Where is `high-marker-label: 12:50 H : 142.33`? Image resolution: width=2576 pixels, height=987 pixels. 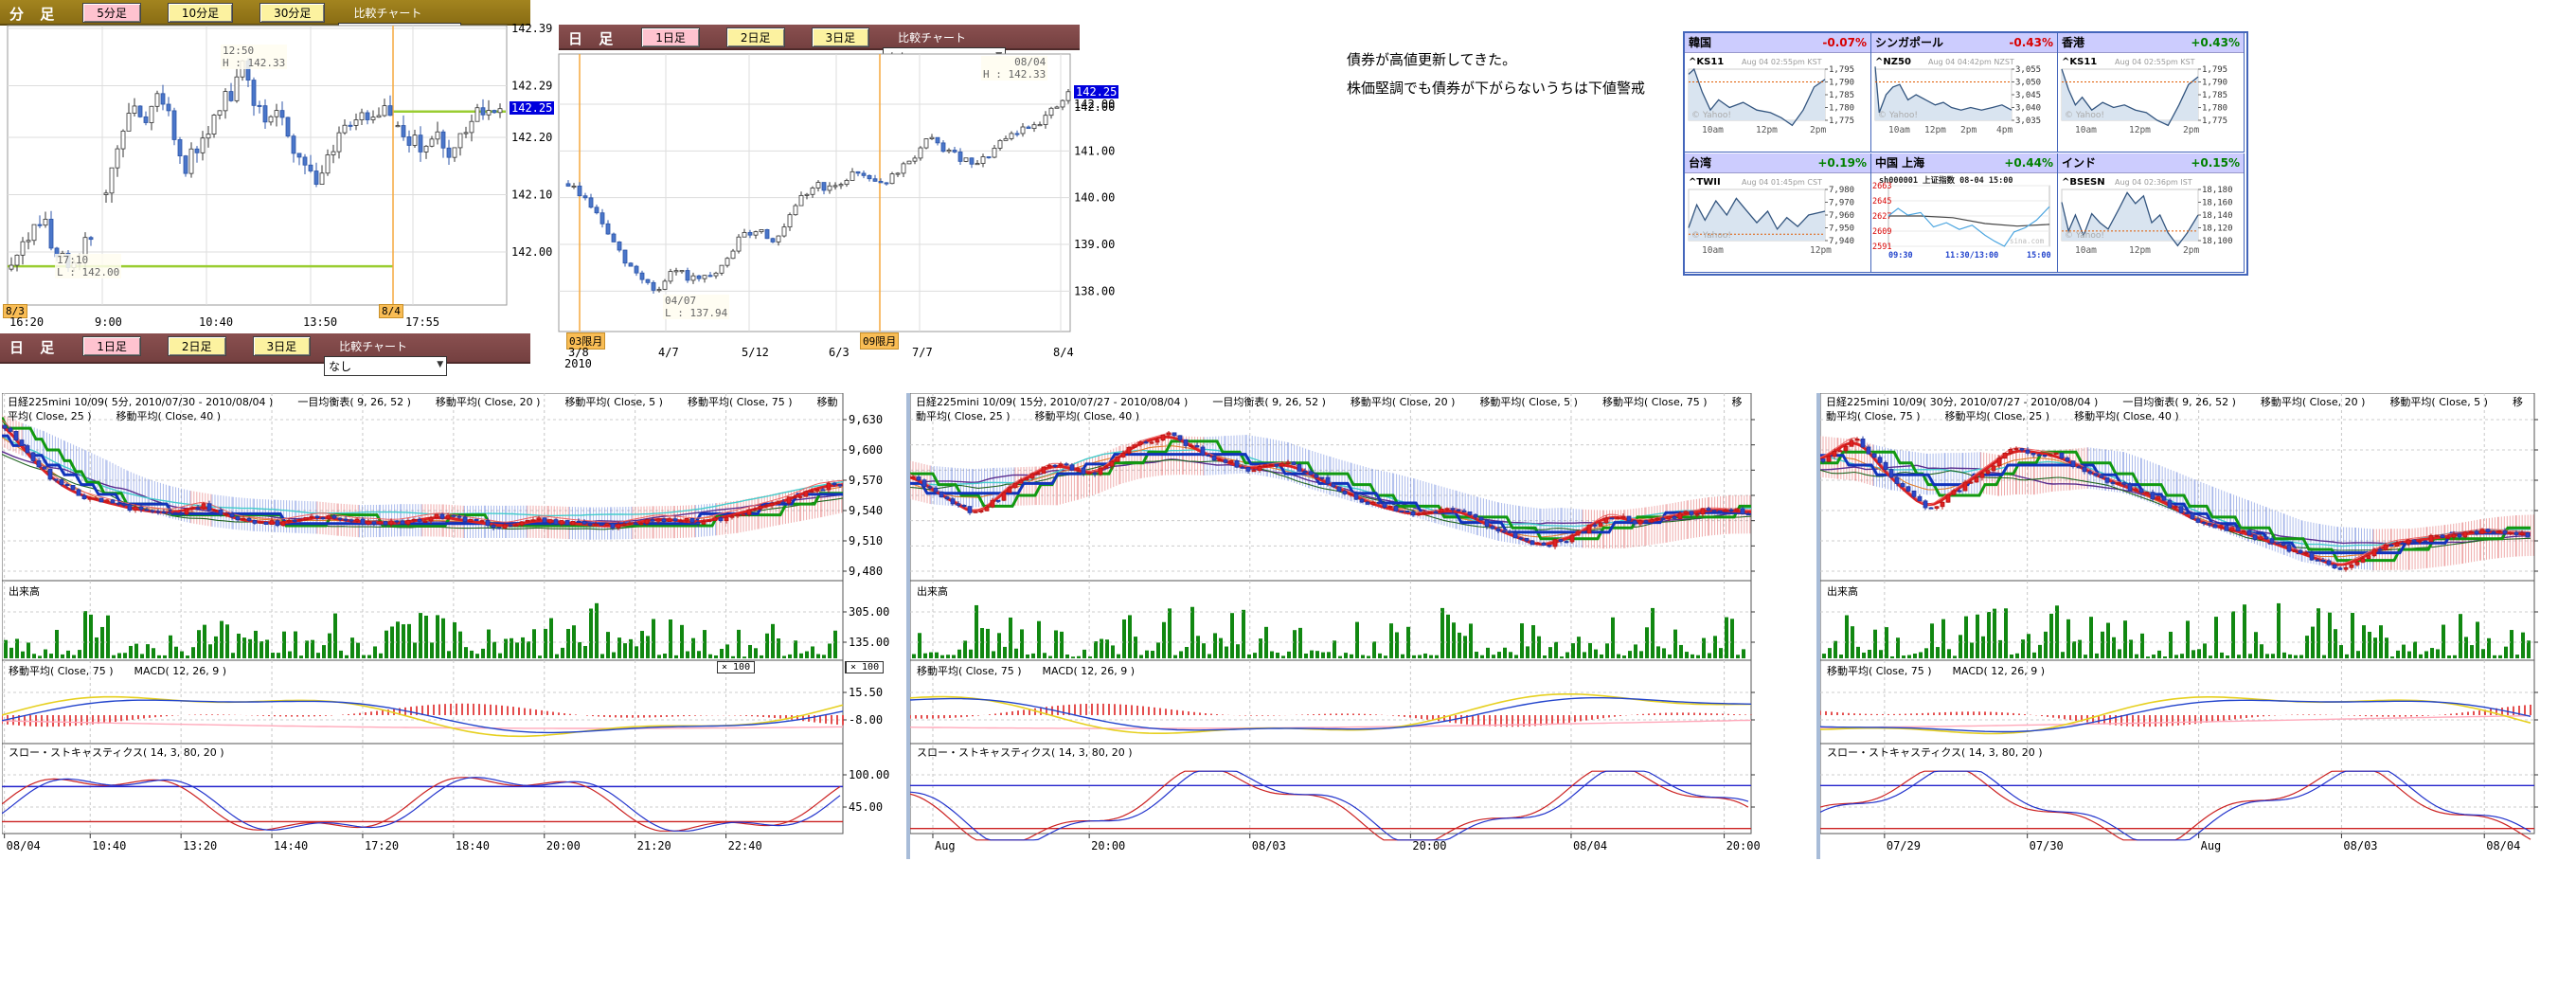
high-marker-label: 12:50 H : 142.33 is located at coordinates (254, 57).